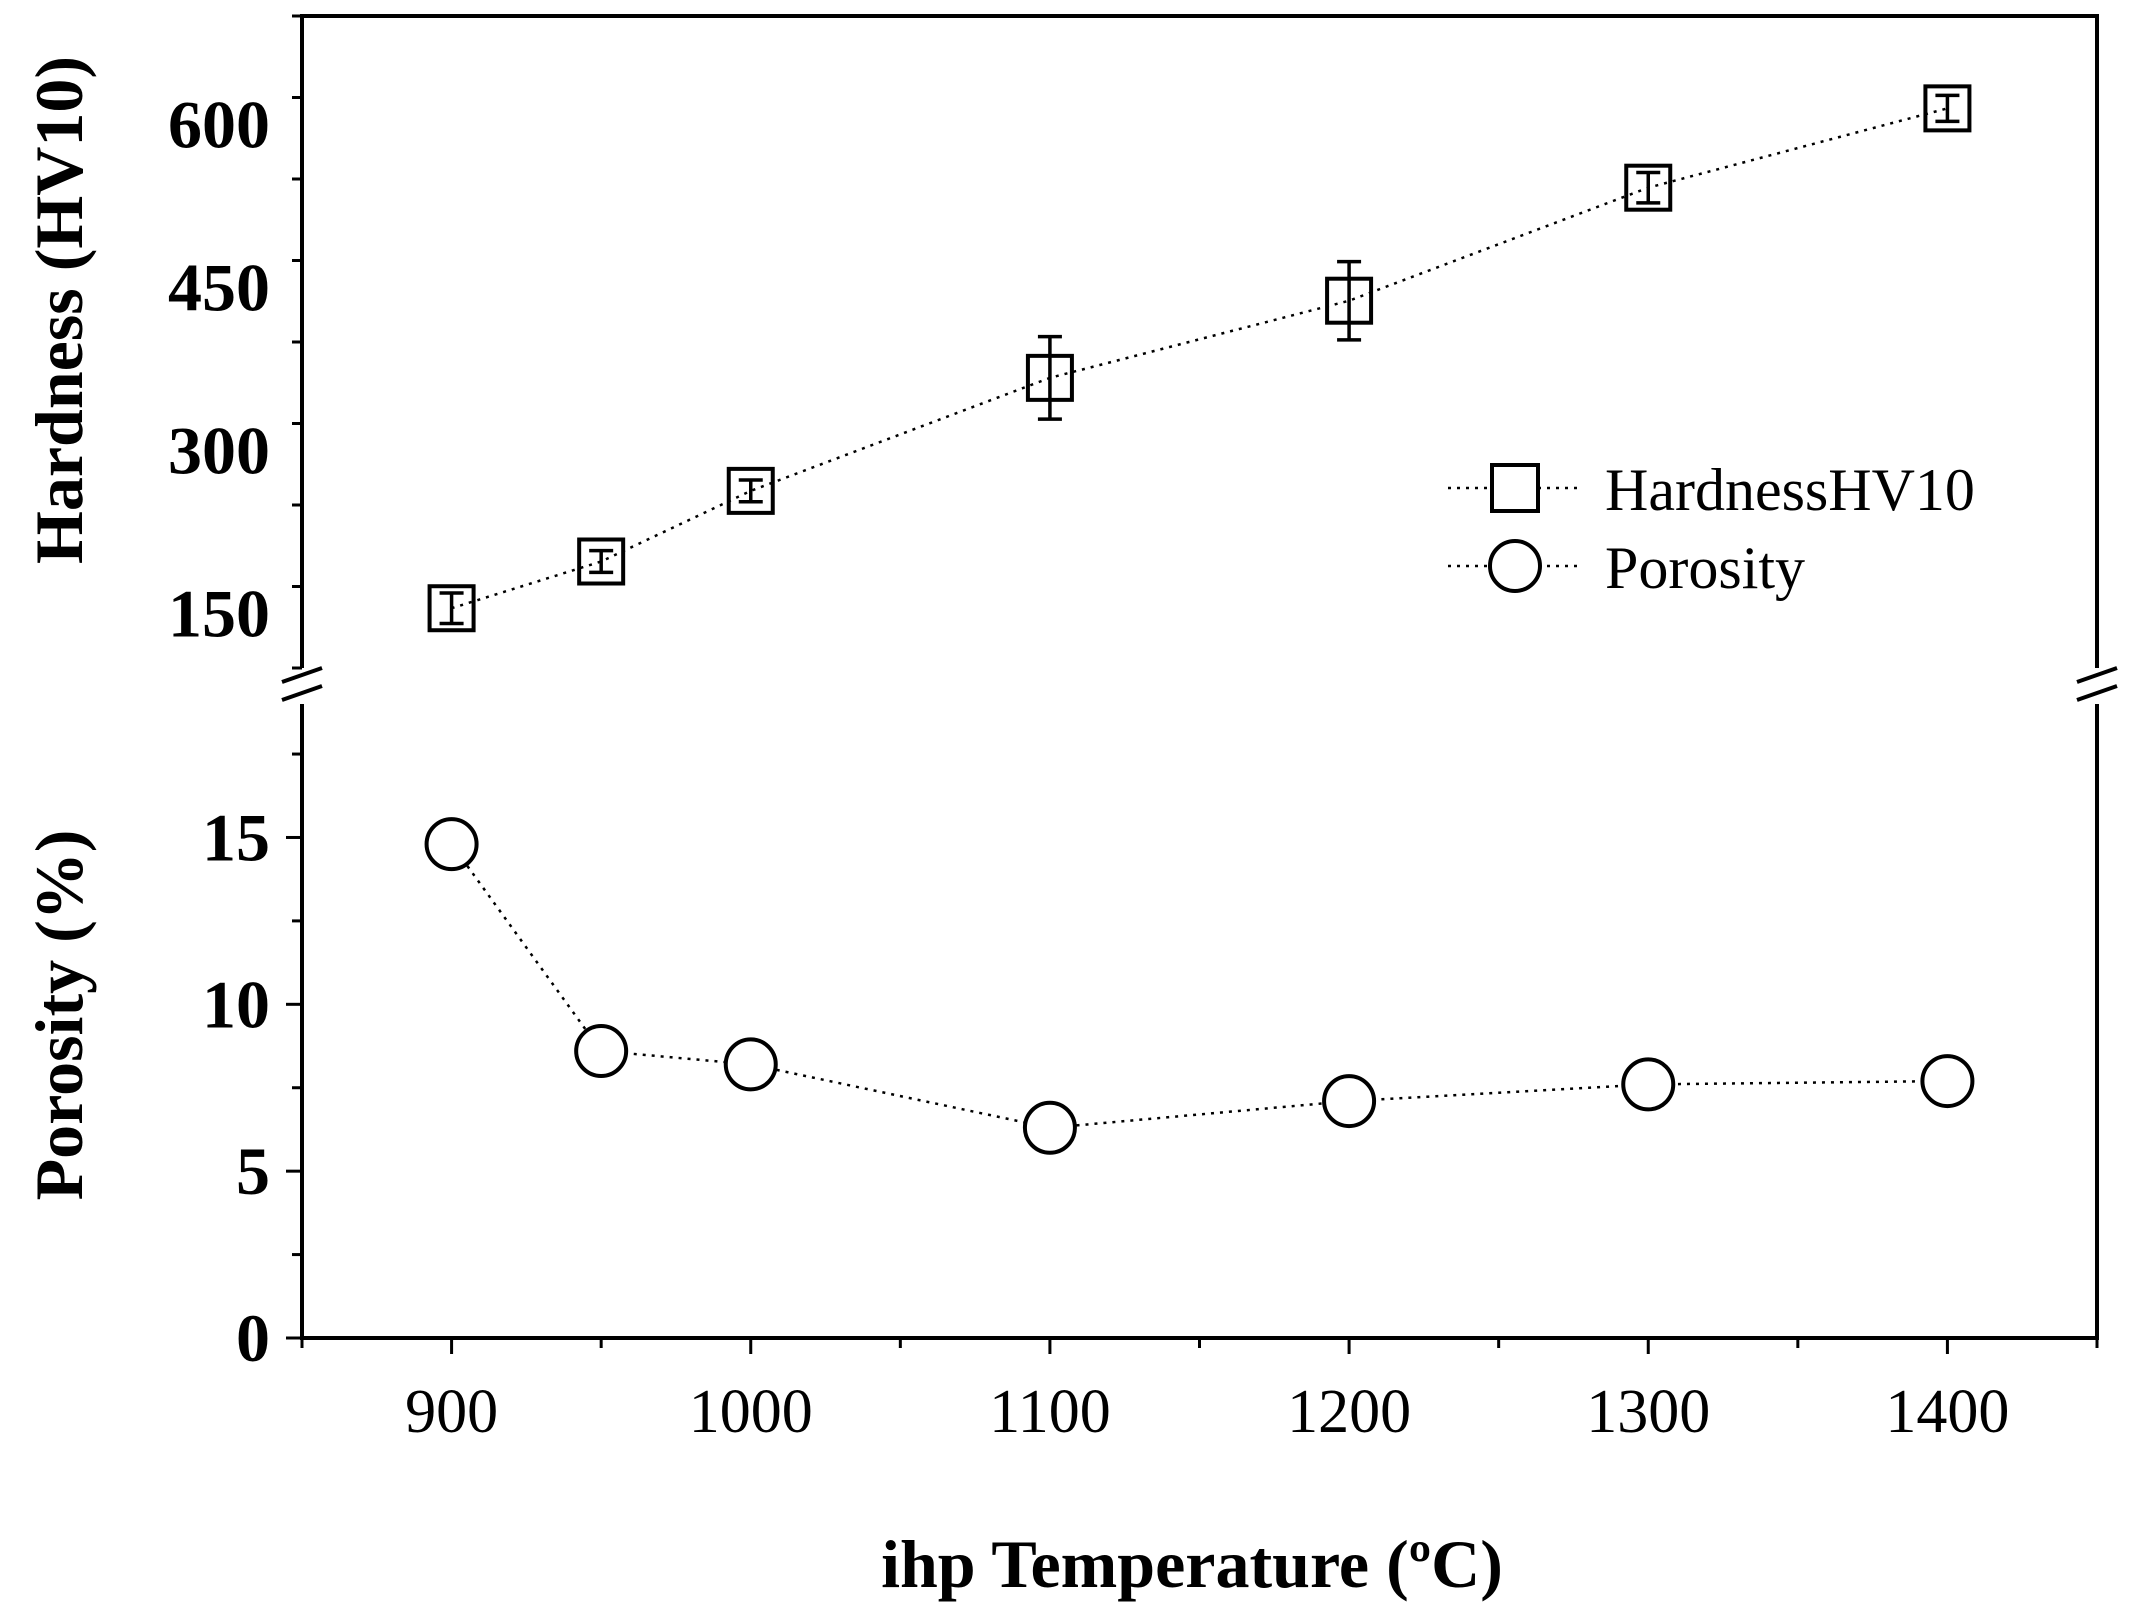 The image size is (2137, 1623). I want to click on x-tick-label: 900, so click(451, 1412).